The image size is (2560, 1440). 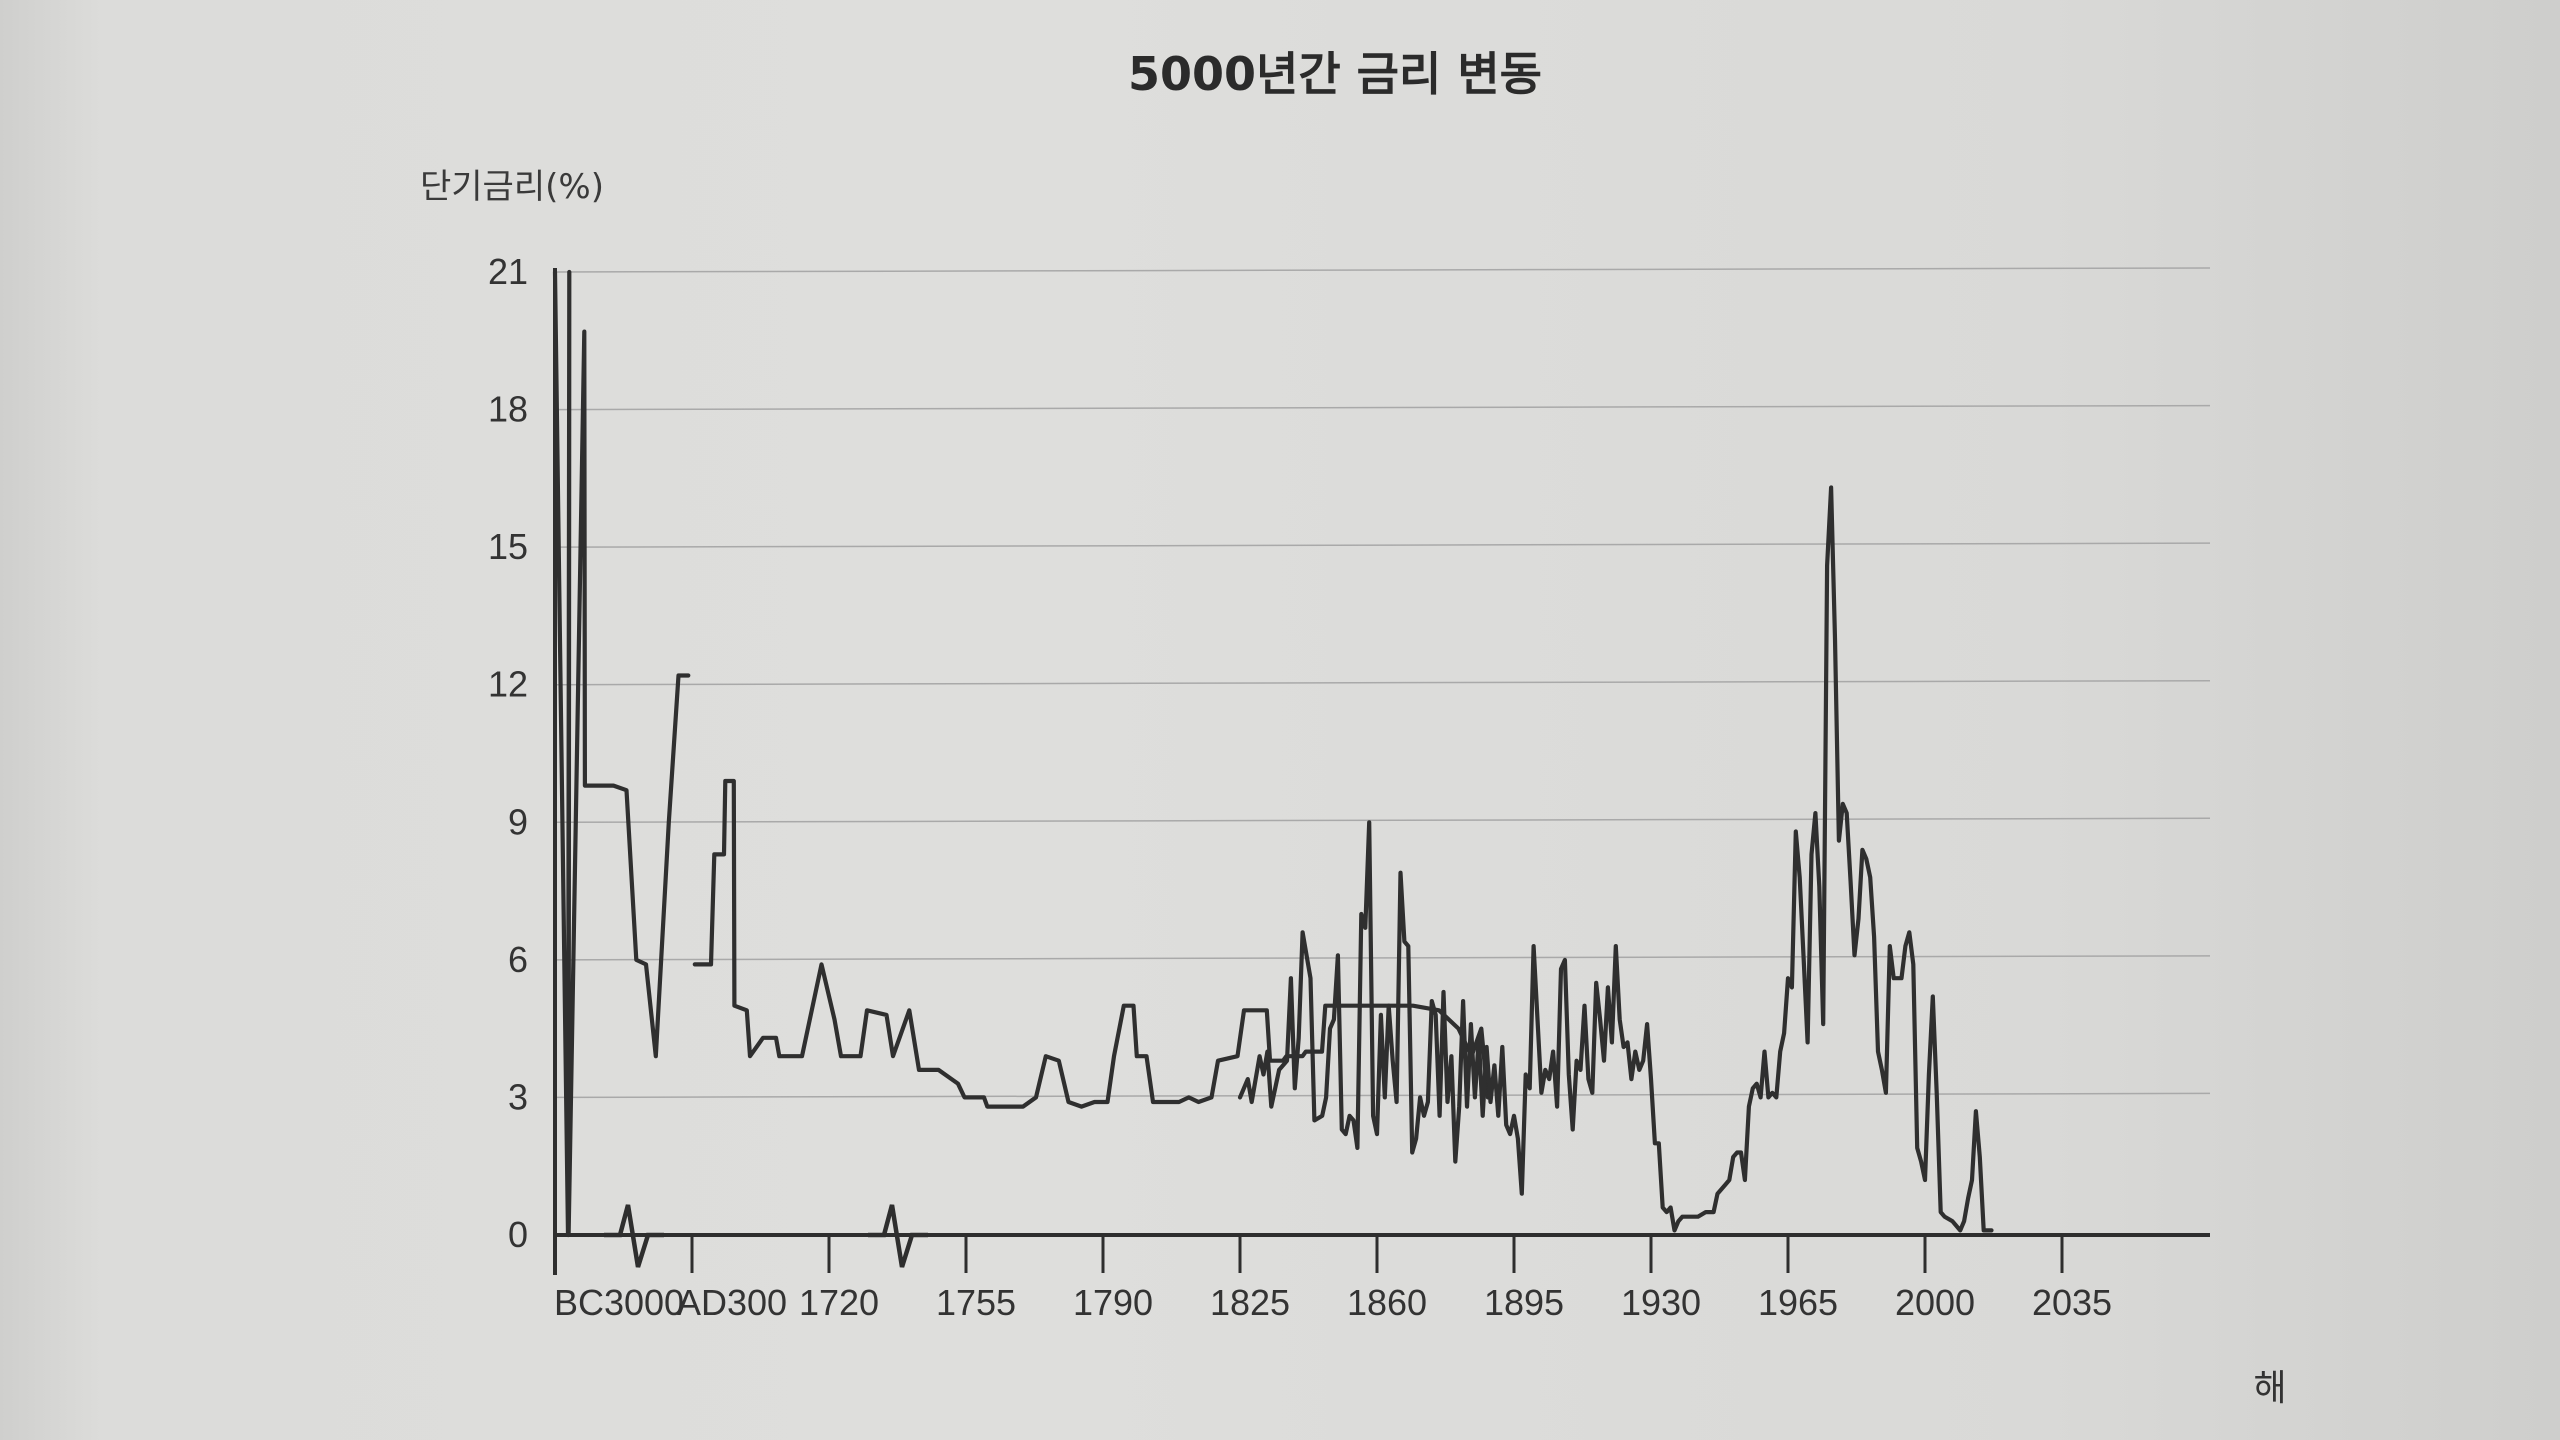 What do you see at coordinates (619, 1302) in the screenshot?
I see `x-tick-BC3000: BC3000` at bounding box center [619, 1302].